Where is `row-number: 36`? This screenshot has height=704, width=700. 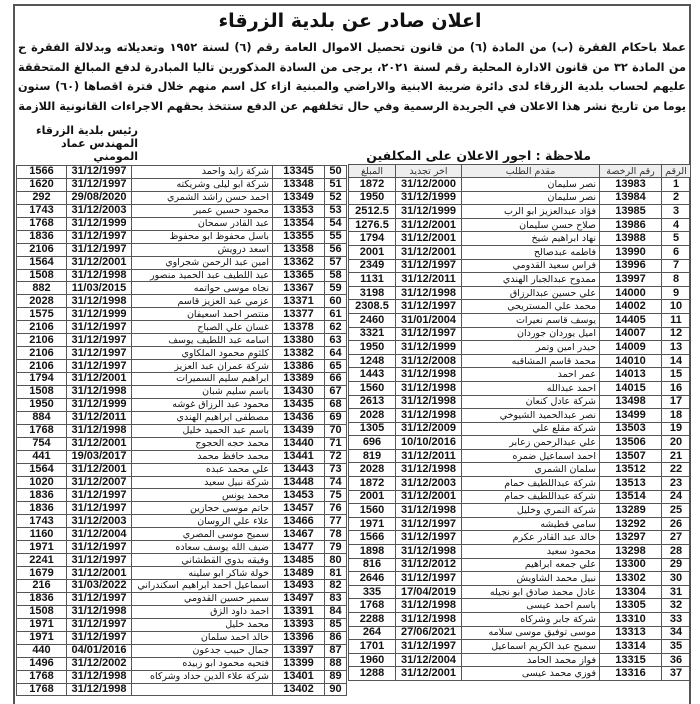 row-number: 36 is located at coordinates (676, 660).